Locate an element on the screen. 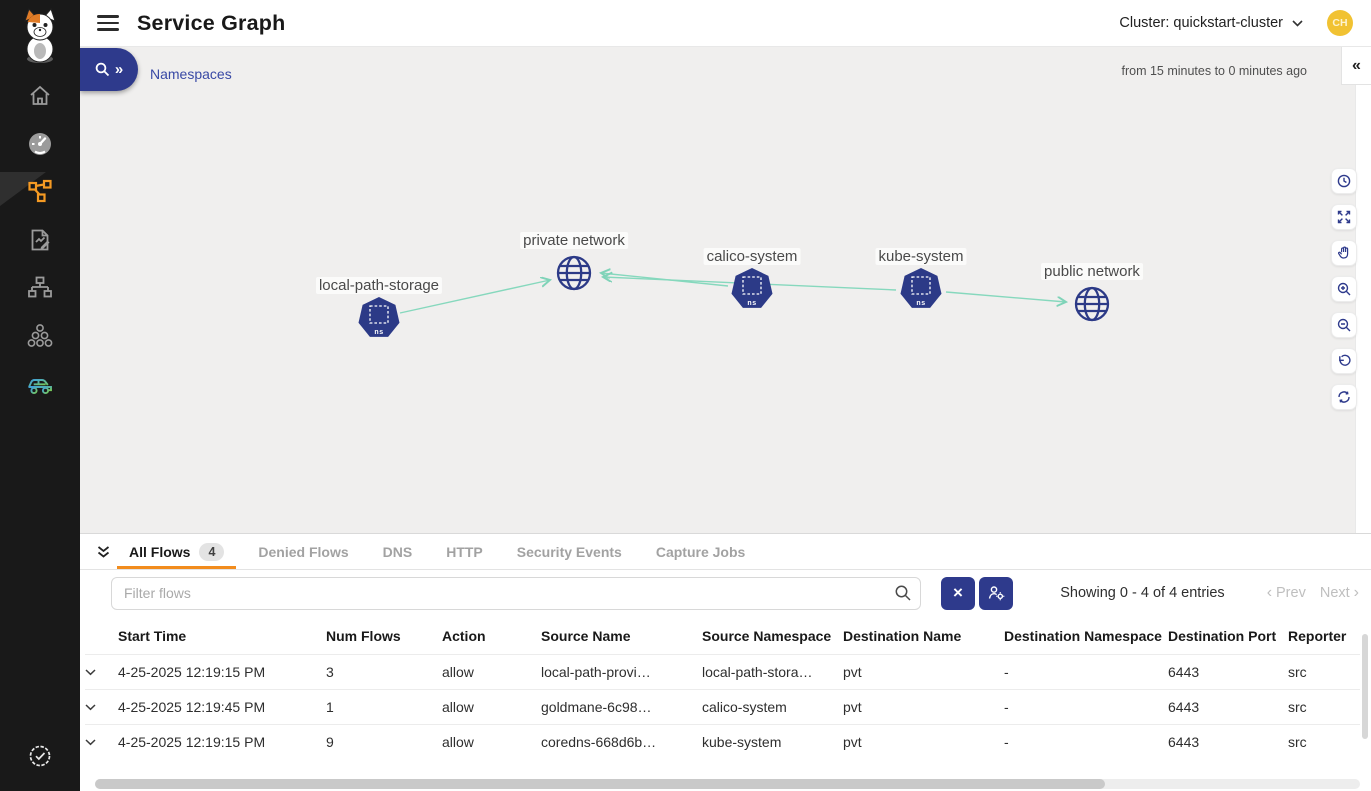 Image resolution: width=1371 pixels, height=791 pixels. network-tree-icon is located at coordinates (40, 287).